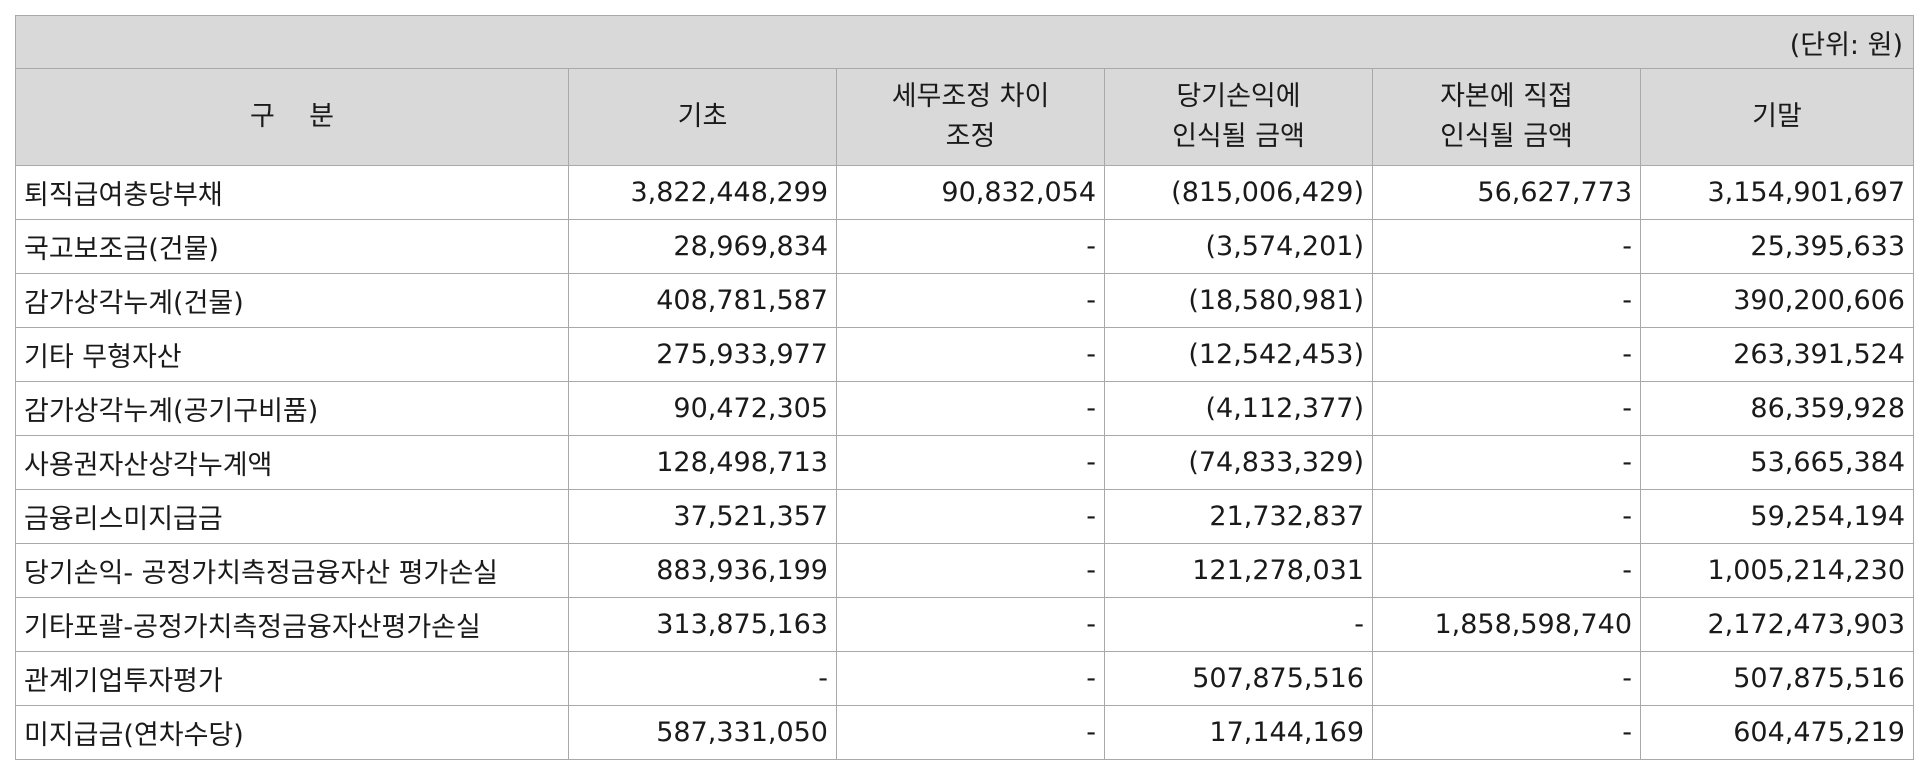  Describe the element at coordinates (702, 117) in the screenshot. I see `header-beginning: 기초` at that location.